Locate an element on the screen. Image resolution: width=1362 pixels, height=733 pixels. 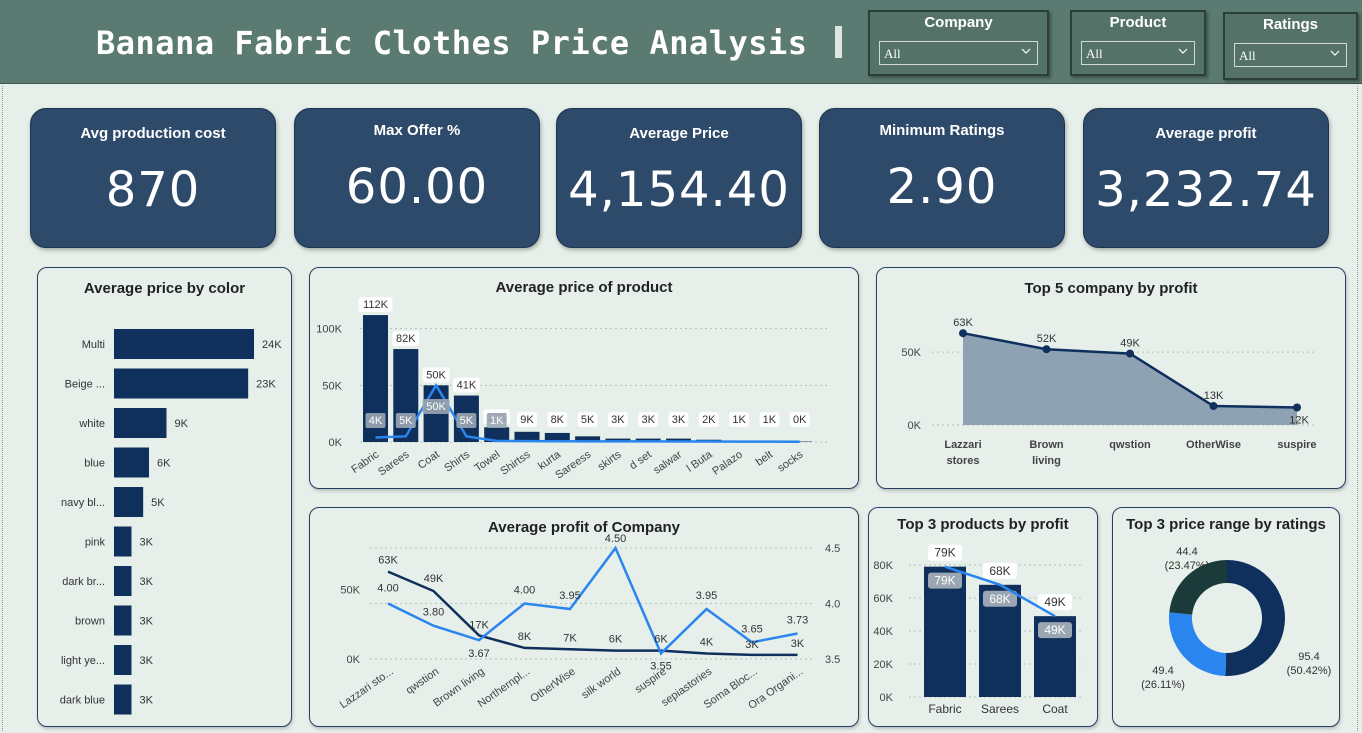
profit-value-label: 4K is located at coordinates (707, 642).